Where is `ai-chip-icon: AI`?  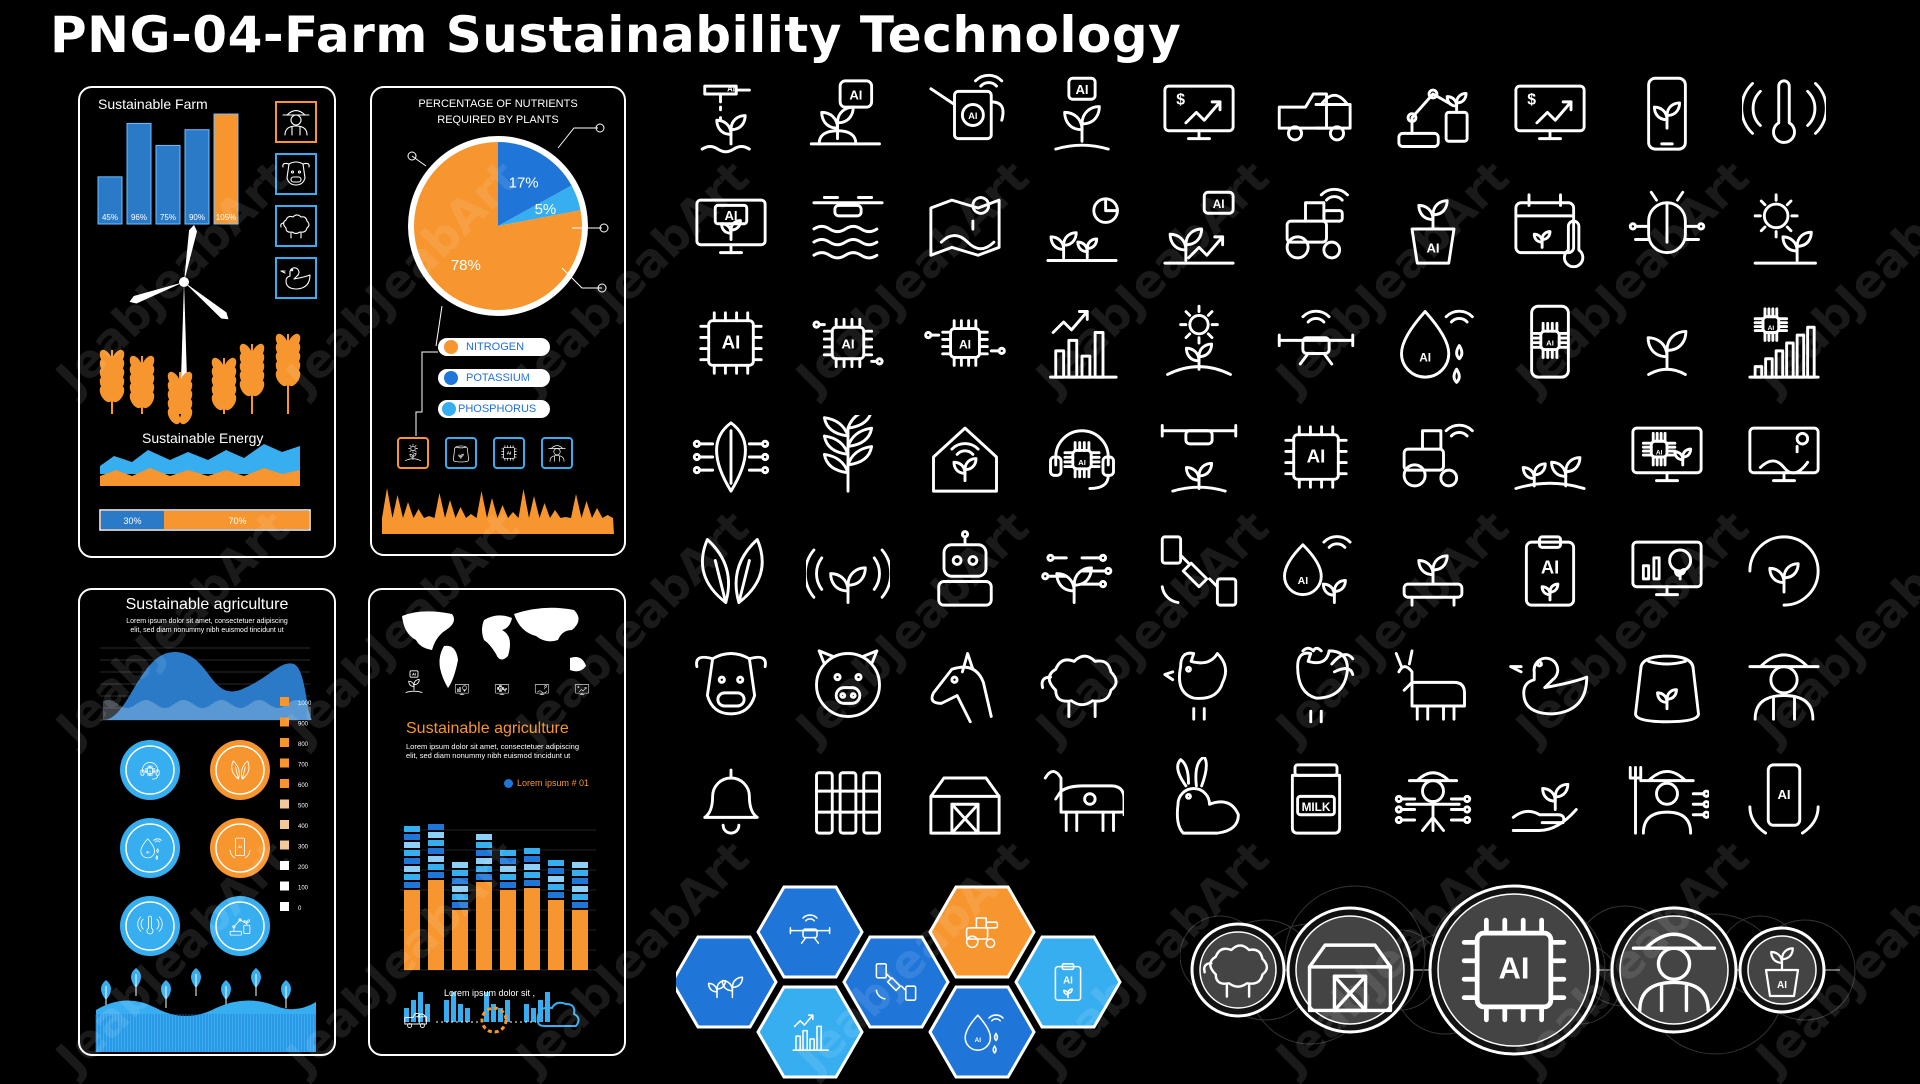
ai-chip-icon: AI is located at coordinates (1316, 457).